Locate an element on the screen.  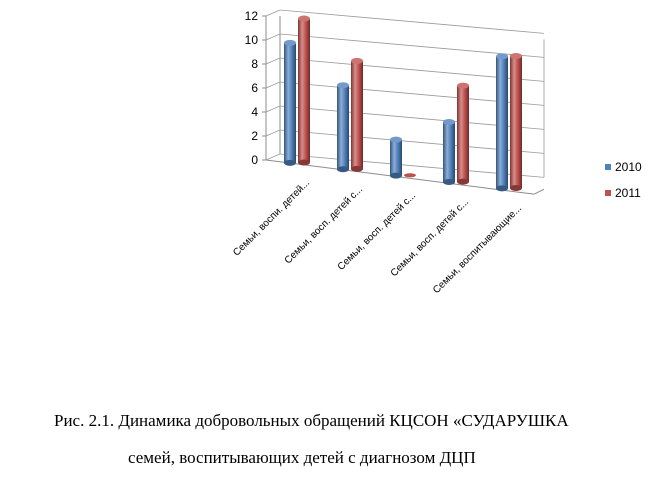
gridline is located at coordinates (412, 21).